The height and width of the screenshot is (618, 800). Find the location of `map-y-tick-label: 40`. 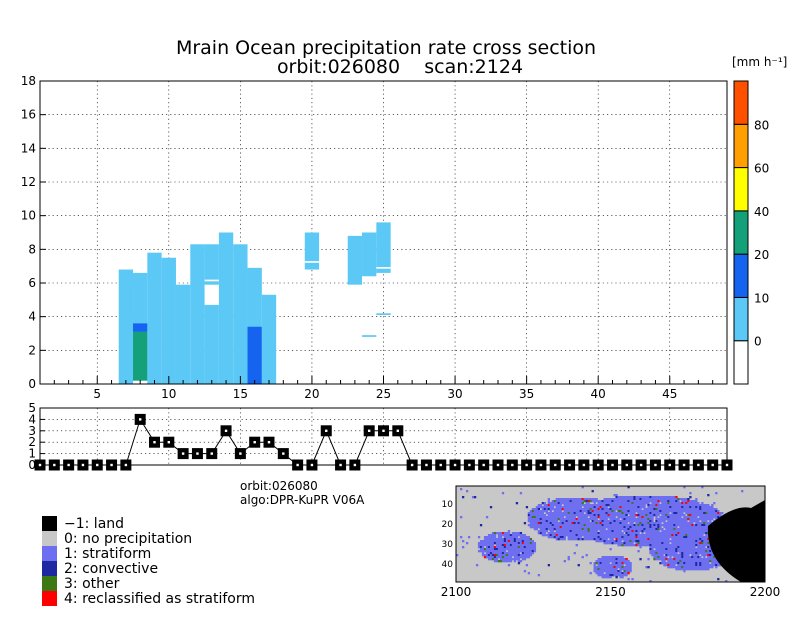

map-y-tick-label: 40 is located at coordinates (448, 565).